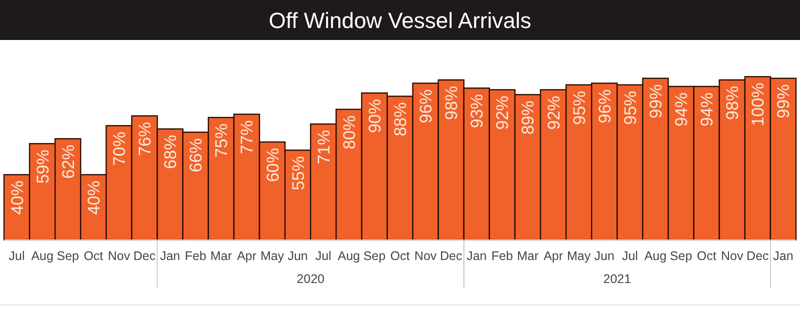 This screenshot has height=313, width=800. I want to click on data-label: 71%, so click(324, 147).